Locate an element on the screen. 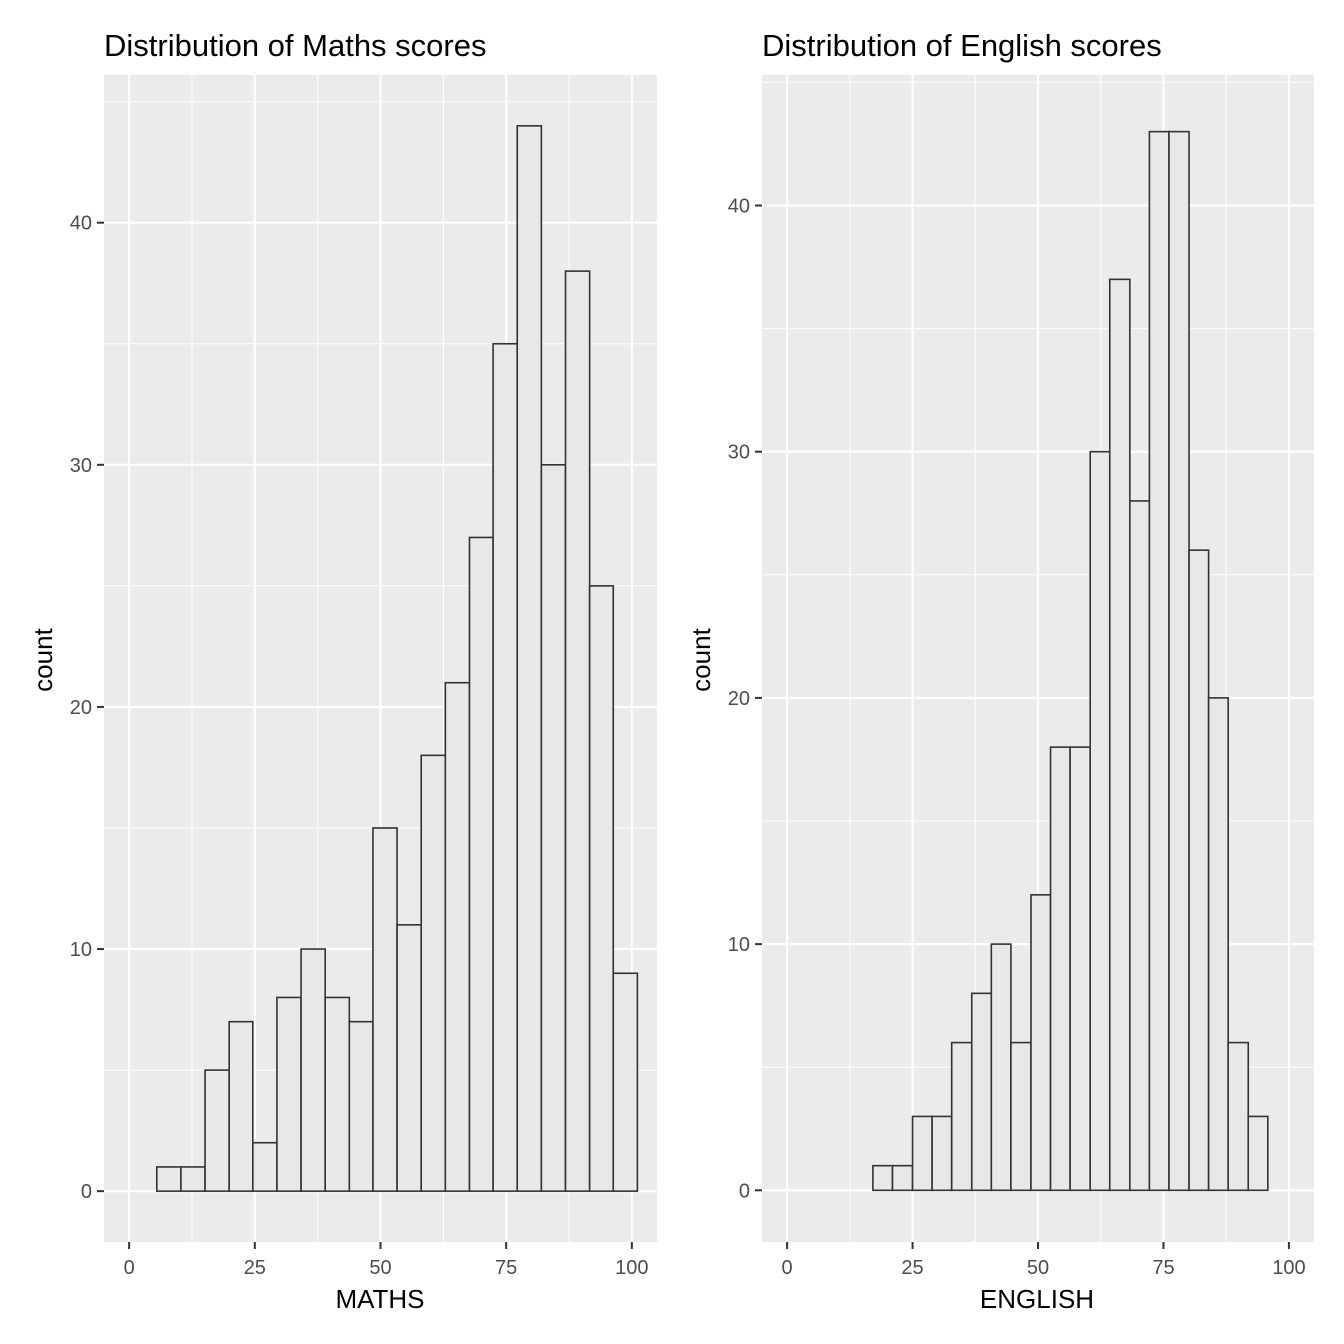 The height and width of the screenshot is (1344, 1344). english-y-tick-label: 10 is located at coordinates (739, 945).